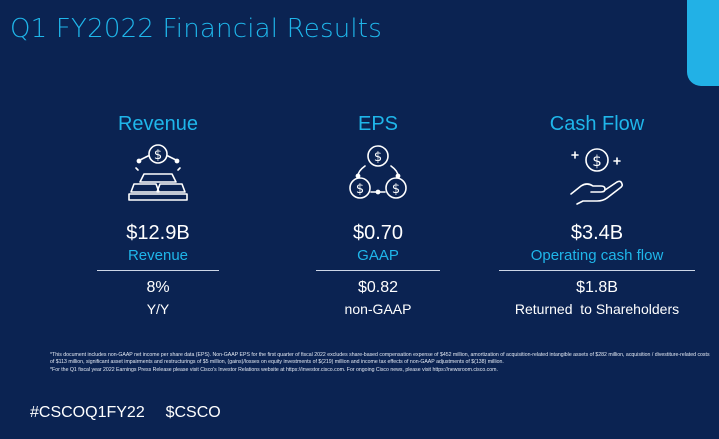 The height and width of the screenshot is (439, 719). What do you see at coordinates (125, 412) in the screenshot?
I see `hashtags: #CSCOQ1FY22 $CSCO` at bounding box center [125, 412].